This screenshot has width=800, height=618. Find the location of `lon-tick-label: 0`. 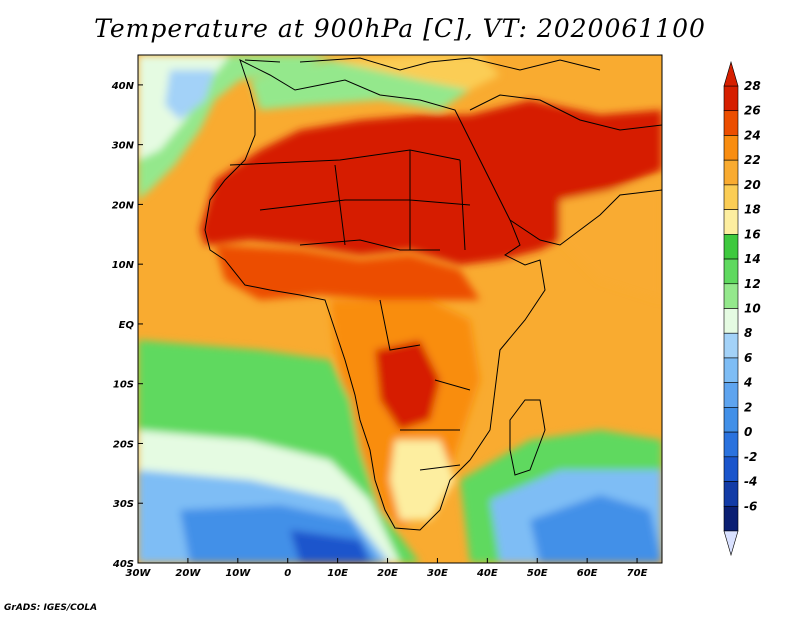

lon-tick-label: 0 is located at coordinates (287, 573).